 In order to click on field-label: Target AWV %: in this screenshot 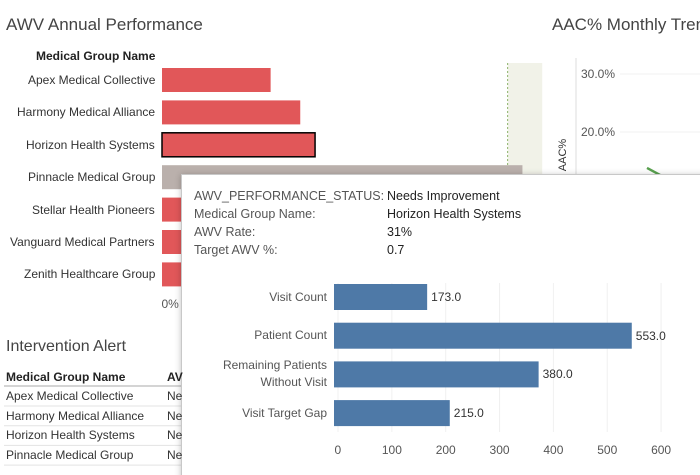, I will do `click(236, 250)`.